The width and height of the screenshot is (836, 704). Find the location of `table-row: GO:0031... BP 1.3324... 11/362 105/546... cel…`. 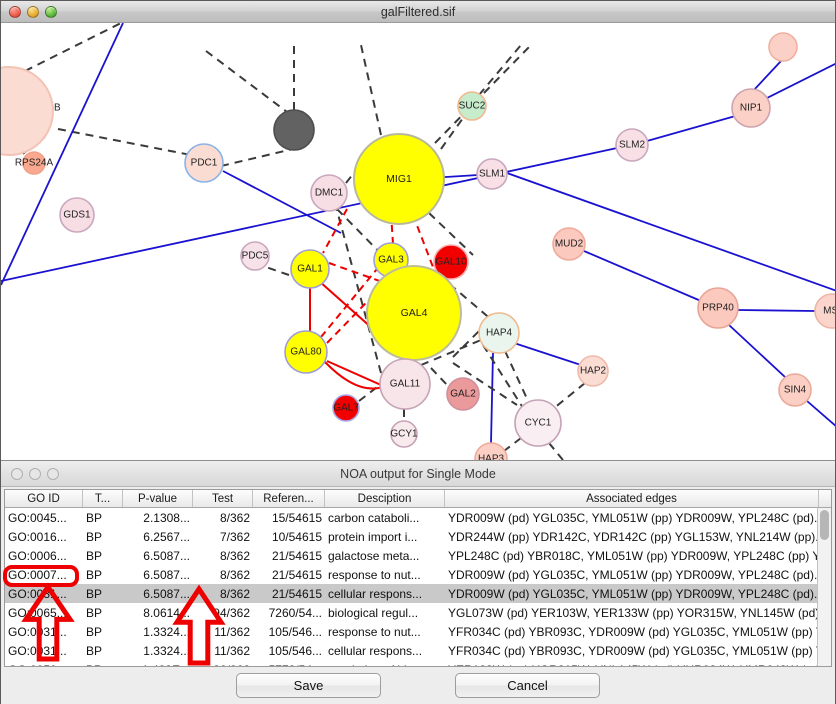

table-row: GO:0031... BP 1.3324... 11/362 105/546... cel… is located at coordinates (418, 650).